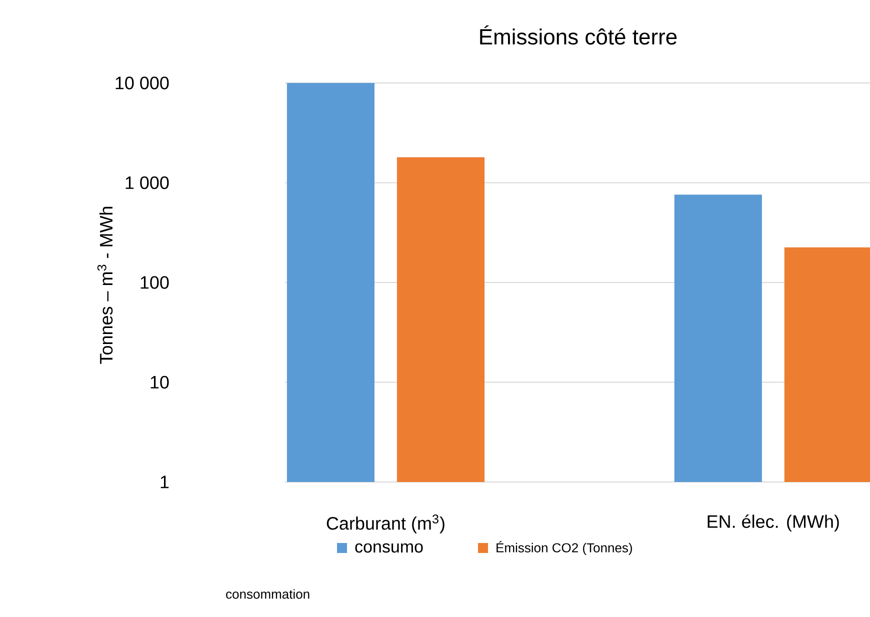 The image size is (870, 617). What do you see at coordinates (268, 594) in the screenshot?
I see `text: consommation` at bounding box center [268, 594].